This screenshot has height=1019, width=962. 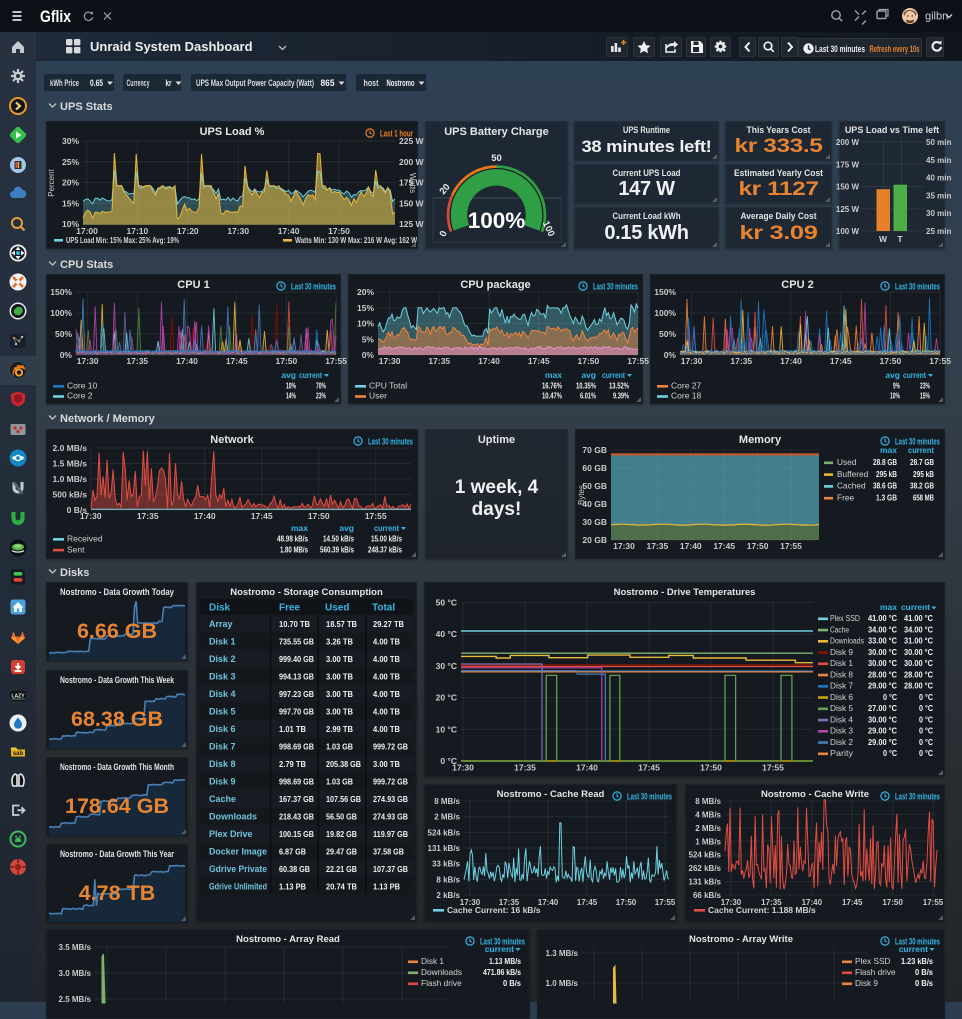 What do you see at coordinates (70, 141) in the screenshot?
I see `svg-text: 30%` at bounding box center [70, 141].